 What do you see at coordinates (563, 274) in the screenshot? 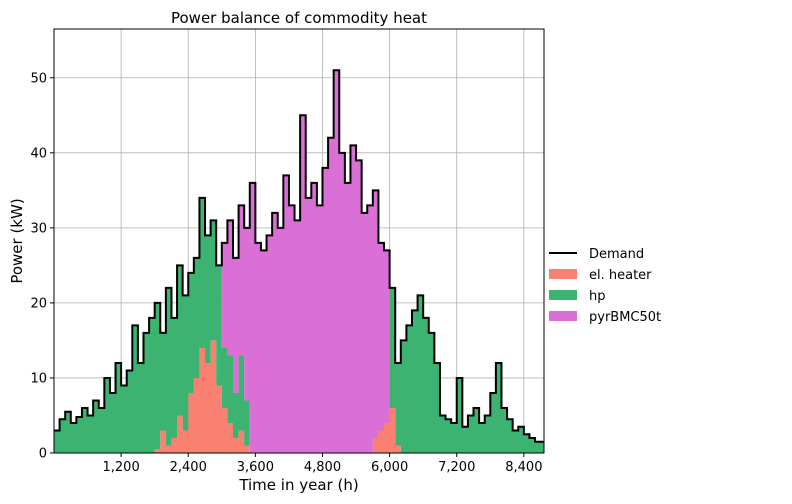
I see `legend-swatch-el-heater` at bounding box center [563, 274].